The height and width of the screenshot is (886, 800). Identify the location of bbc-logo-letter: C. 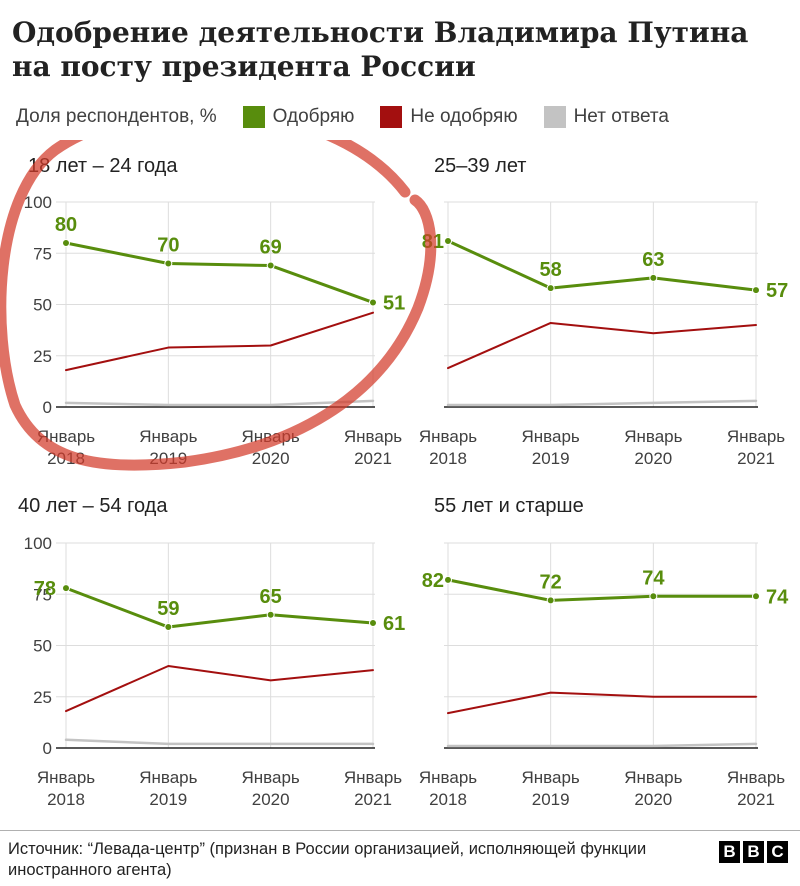
(777, 852).